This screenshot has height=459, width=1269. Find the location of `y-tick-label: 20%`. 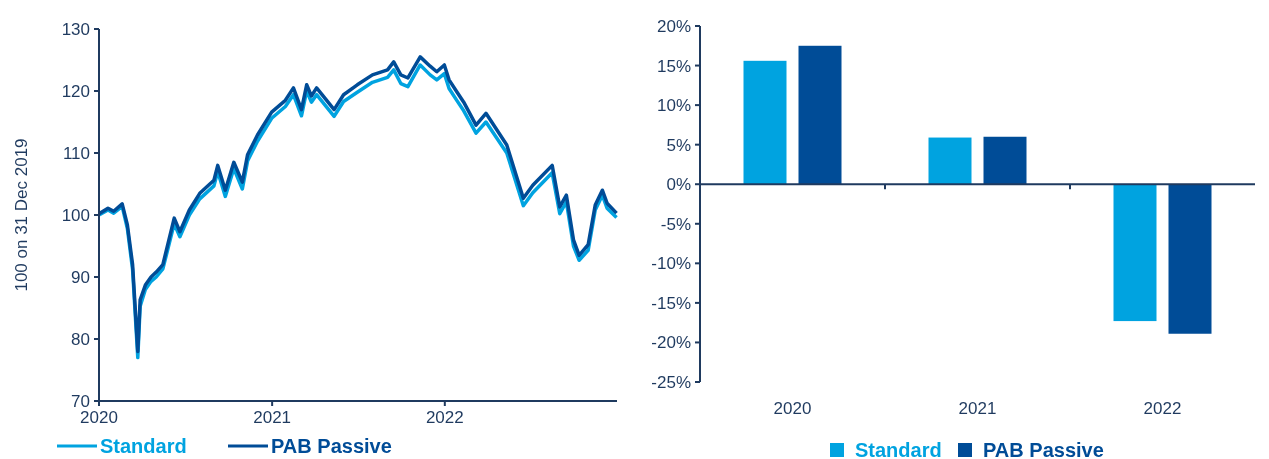

y-tick-label: 20% is located at coordinates (673, 26).